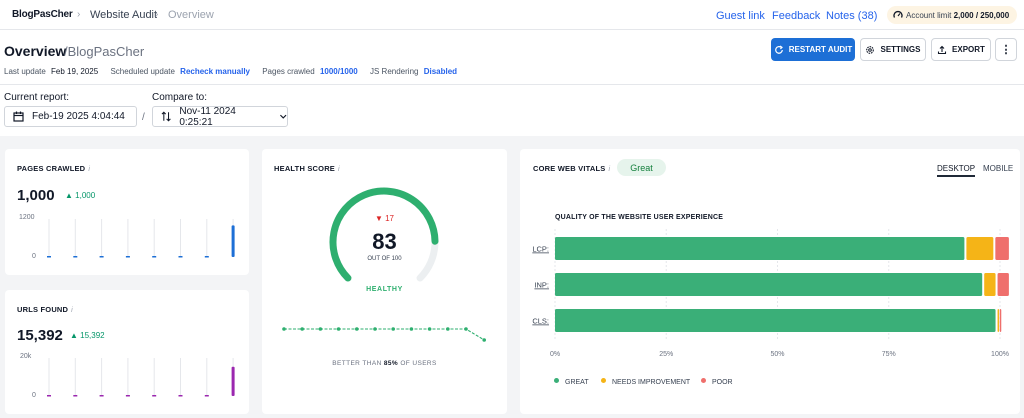 The image size is (1024, 418). What do you see at coordinates (166, 116) in the screenshot?
I see `swap-vertical-icon` at bounding box center [166, 116].